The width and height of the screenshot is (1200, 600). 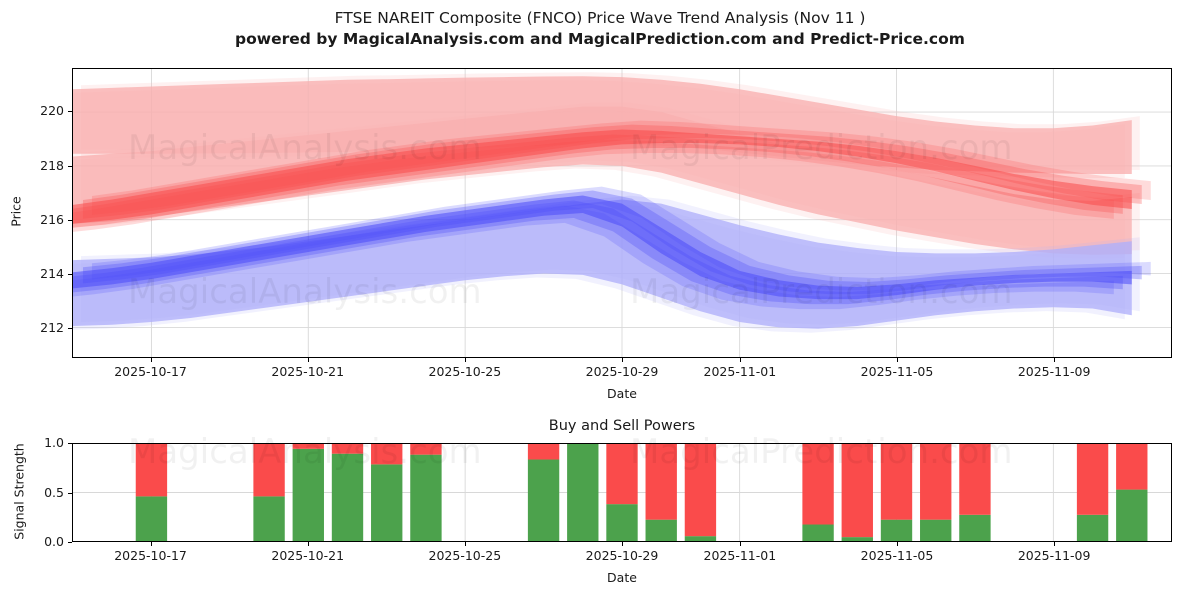 I want to click on price-y-tick-label: 212, so click(x=52, y=328).